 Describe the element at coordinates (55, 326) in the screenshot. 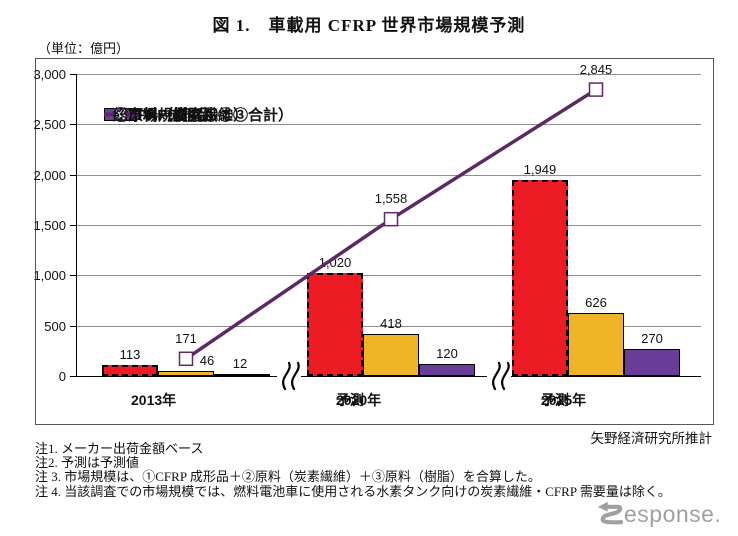

I see `y-tick-label: 500` at that location.